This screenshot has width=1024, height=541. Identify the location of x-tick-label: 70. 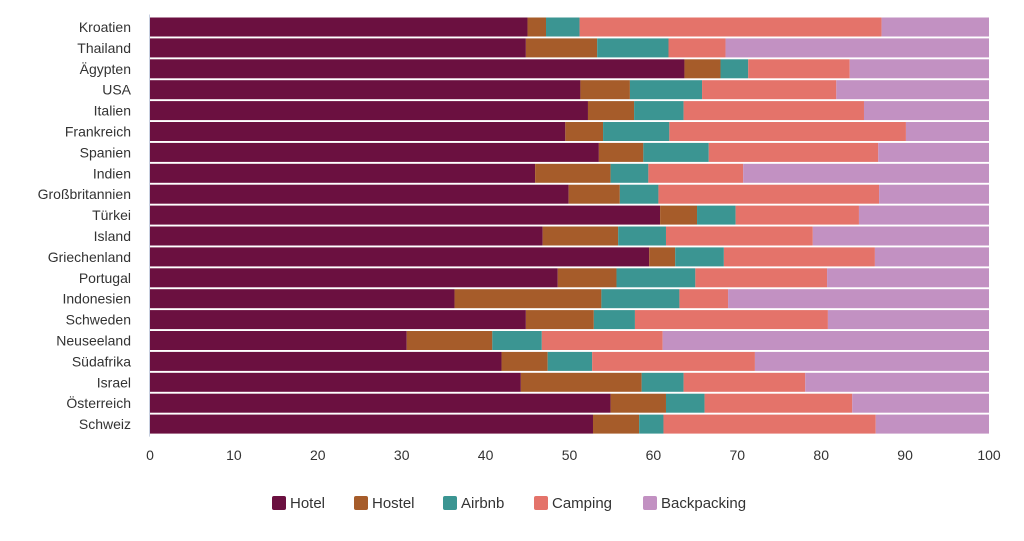
(738, 455).